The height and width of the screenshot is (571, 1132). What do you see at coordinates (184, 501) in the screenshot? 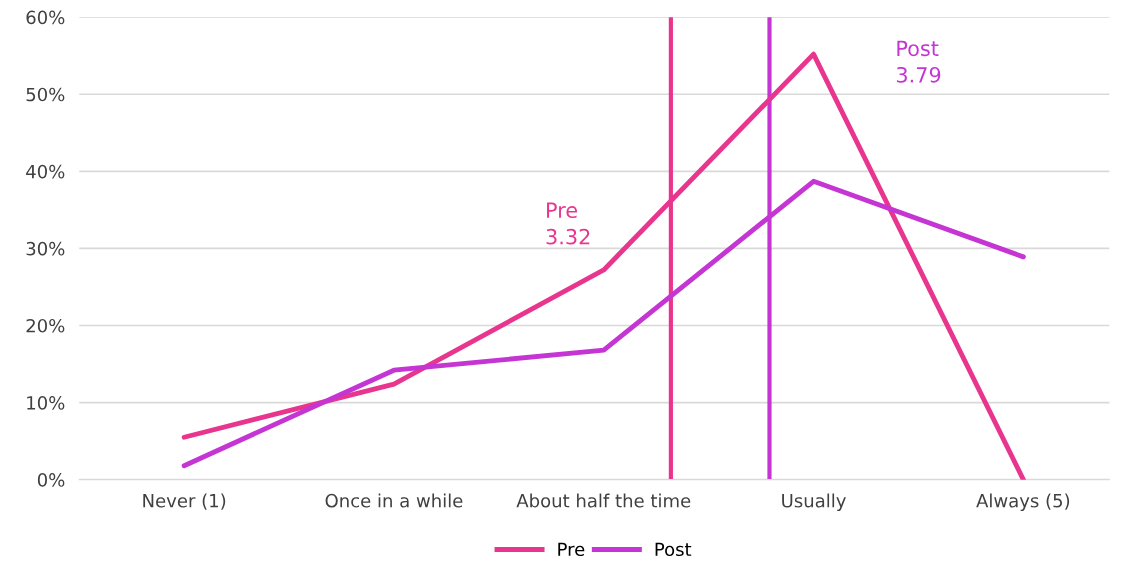
I see `x-tick-label: Never (1)` at bounding box center [184, 501].